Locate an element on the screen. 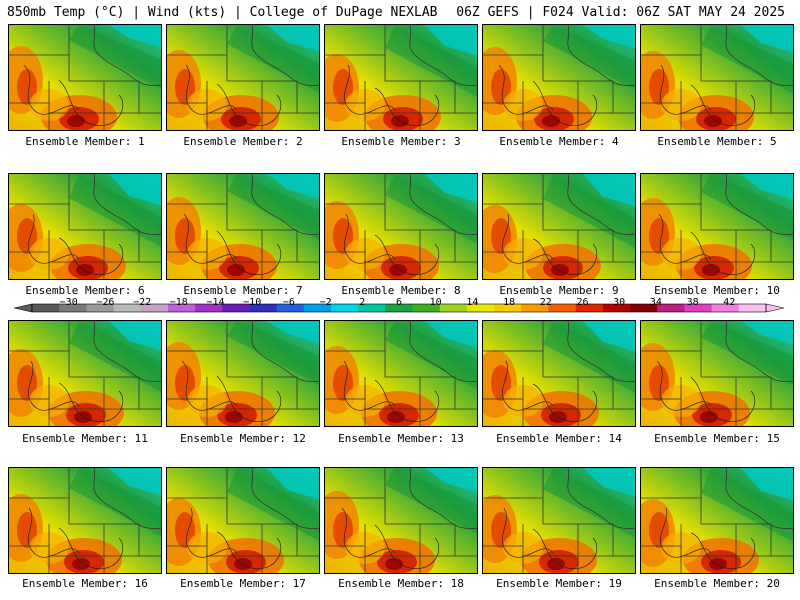  ensemble-member-label: Ensemble Member: 17 is located at coordinates (243, 583).